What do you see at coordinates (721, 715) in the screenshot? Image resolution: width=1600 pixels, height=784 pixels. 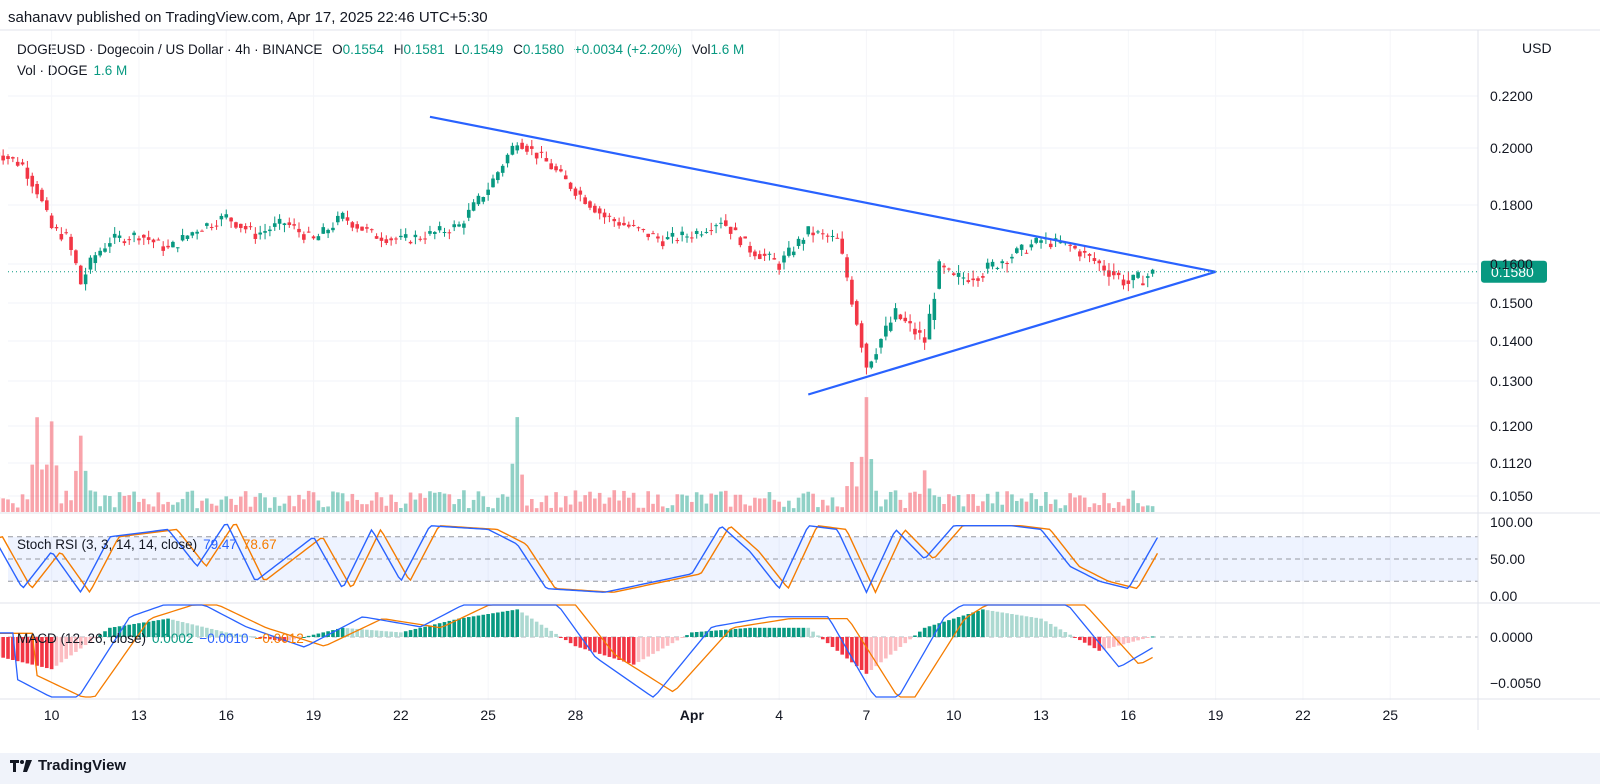 I see `time-axis: 10 13 16 19 22 25 28 Apr 4 7 10 13 16 19 22 25` at bounding box center [721, 715].